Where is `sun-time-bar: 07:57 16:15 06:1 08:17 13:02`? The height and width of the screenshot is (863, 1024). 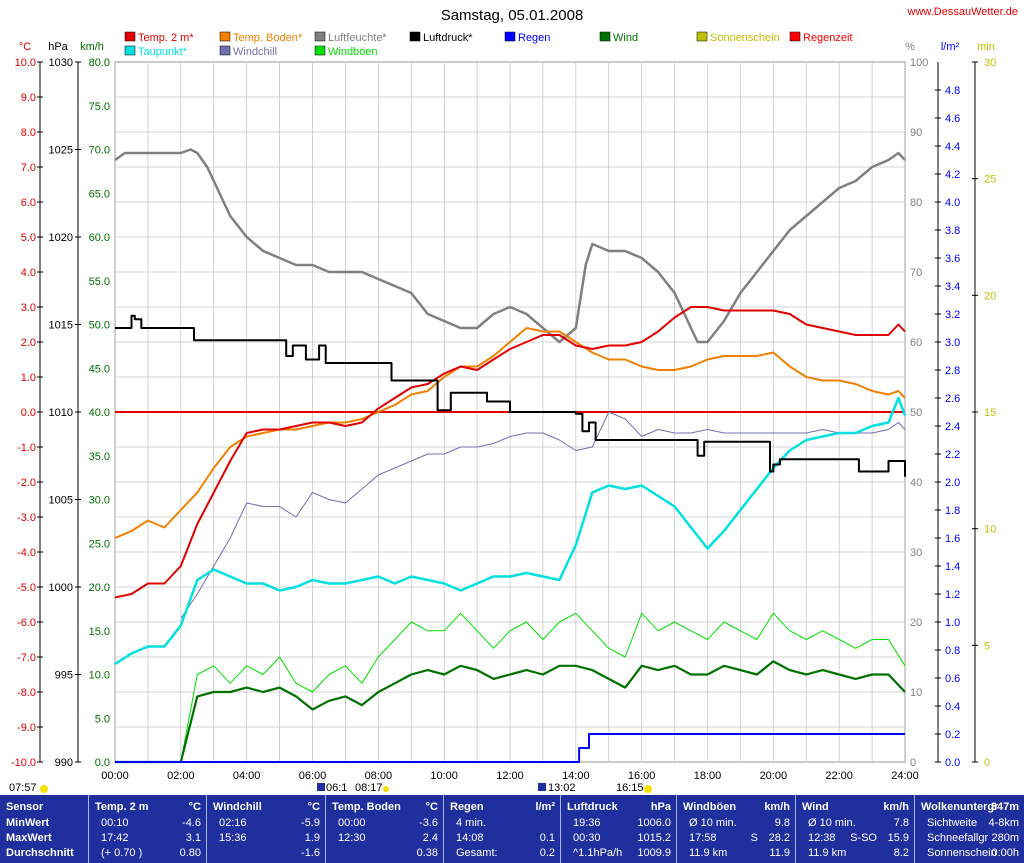 sun-time-bar: 07:57 16:15 06:1 08:17 13:02 is located at coordinates (330, 788).